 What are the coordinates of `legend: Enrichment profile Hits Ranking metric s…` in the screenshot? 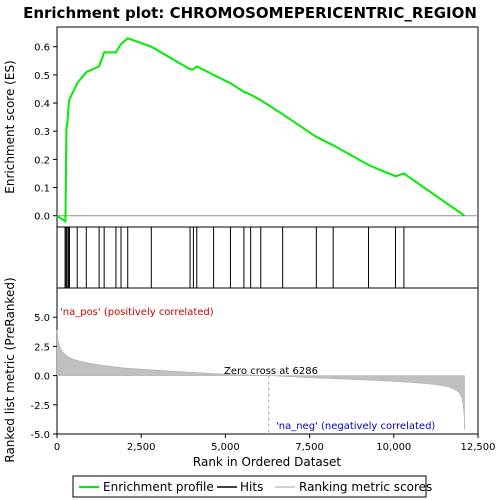 It's located at (252, 486).